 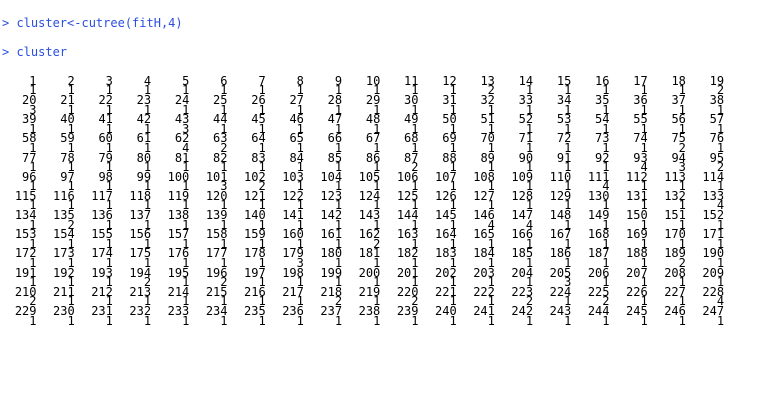 I want to click on command-text: cluster, so click(x=42, y=51).